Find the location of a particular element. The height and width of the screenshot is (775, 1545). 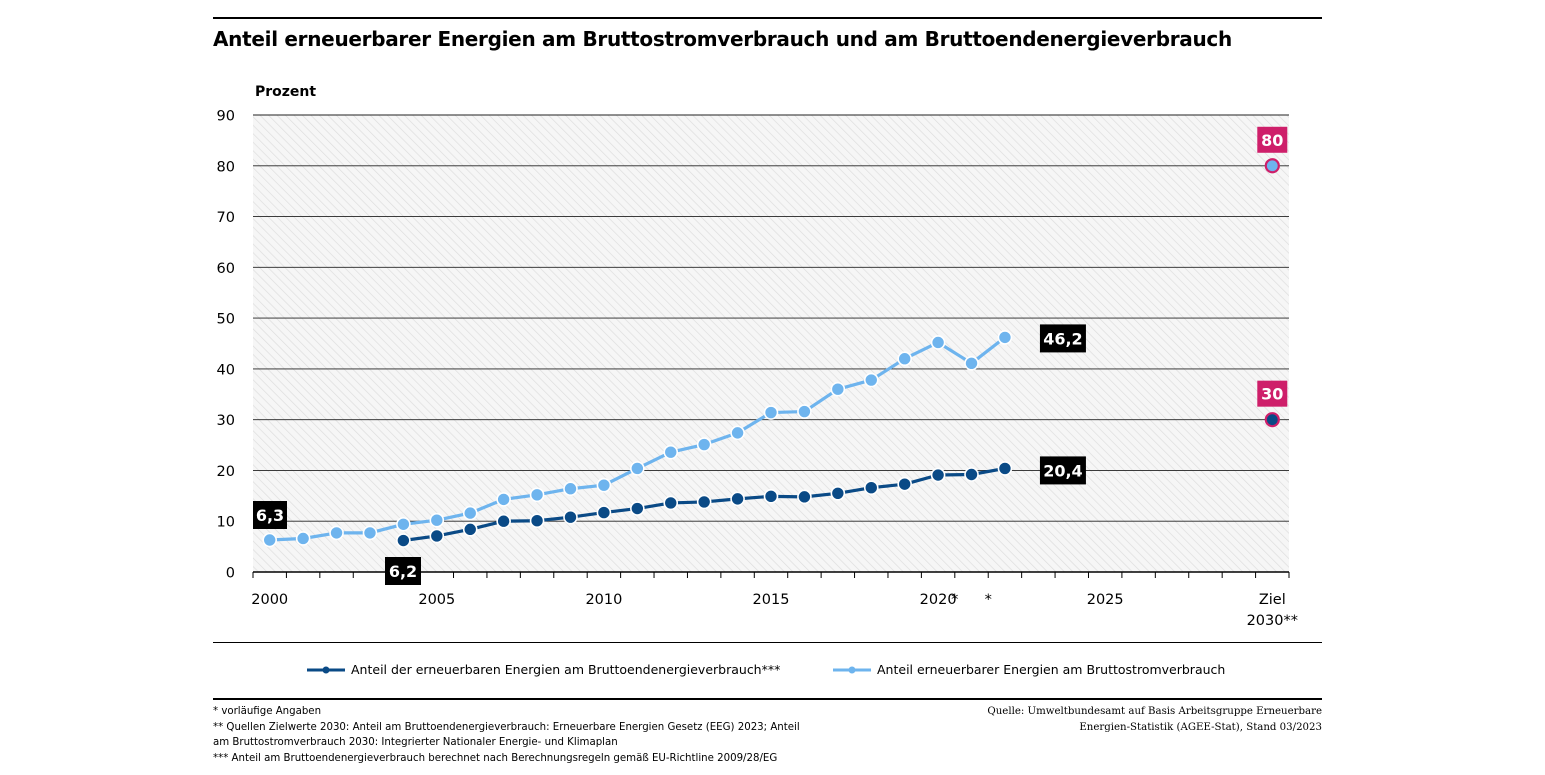

point-endenergie-2015 is located at coordinates (771, 496).